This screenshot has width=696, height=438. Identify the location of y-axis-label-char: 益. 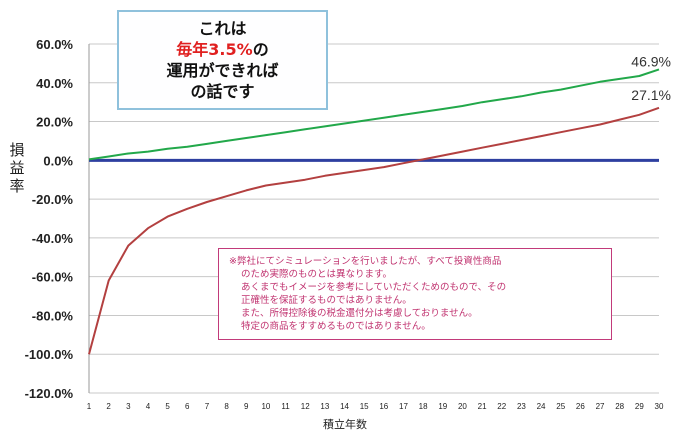
(16, 168).